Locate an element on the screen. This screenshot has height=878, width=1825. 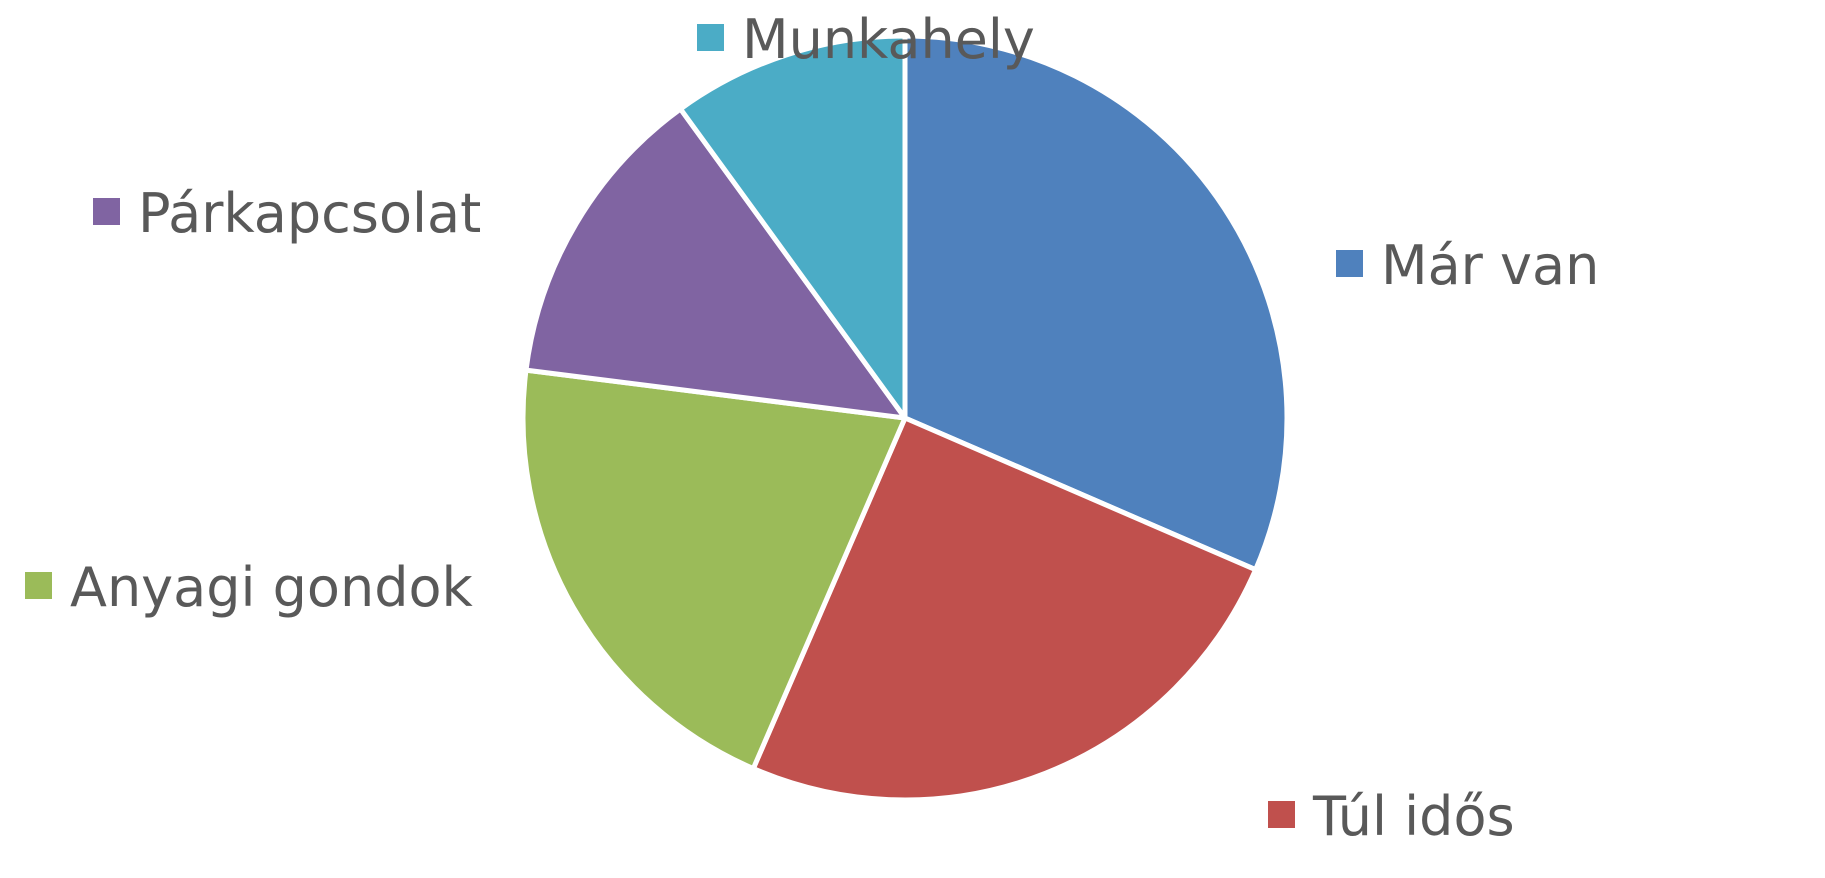
legend-item-munkahely: Munkahely is located at coordinates (866, 39).